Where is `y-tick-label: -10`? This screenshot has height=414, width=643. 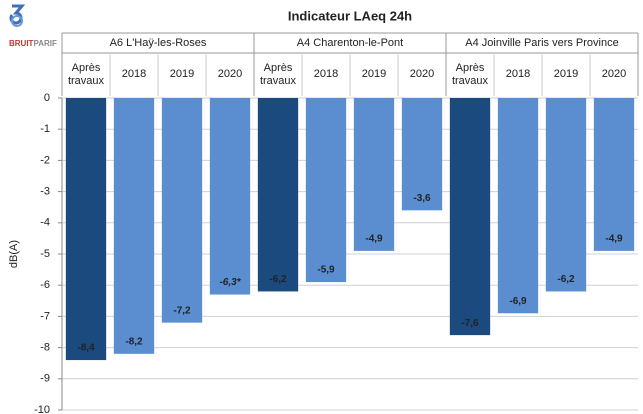
y-tick-label: -10 is located at coordinates (42, 409).